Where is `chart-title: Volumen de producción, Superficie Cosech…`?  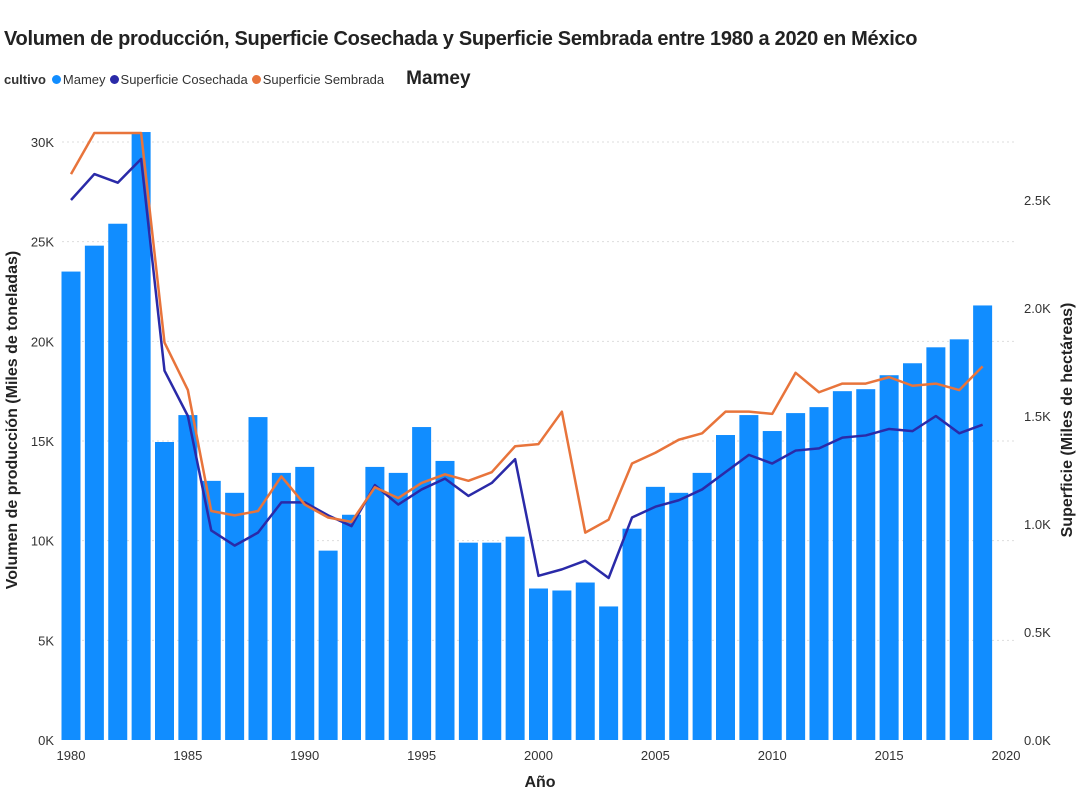 chart-title: Volumen de producción, Superficie Cosech… is located at coordinates (461, 39).